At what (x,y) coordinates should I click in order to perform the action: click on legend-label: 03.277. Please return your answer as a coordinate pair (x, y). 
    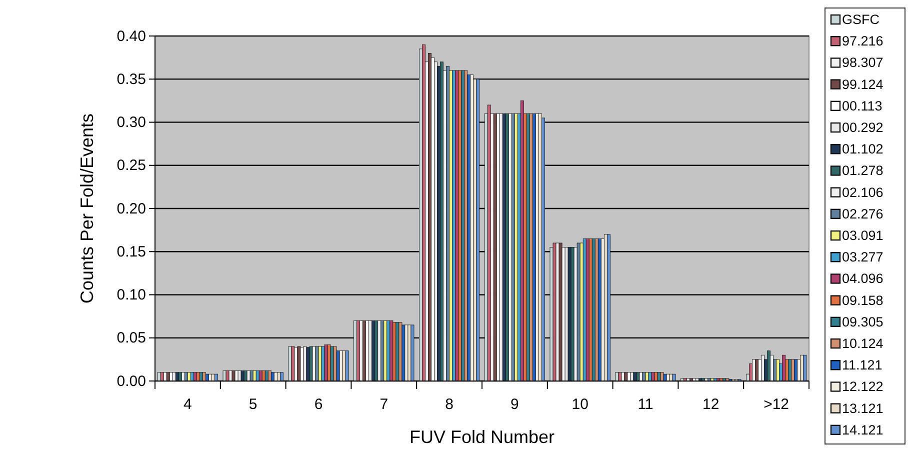
    Looking at the image, I should click on (863, 257).